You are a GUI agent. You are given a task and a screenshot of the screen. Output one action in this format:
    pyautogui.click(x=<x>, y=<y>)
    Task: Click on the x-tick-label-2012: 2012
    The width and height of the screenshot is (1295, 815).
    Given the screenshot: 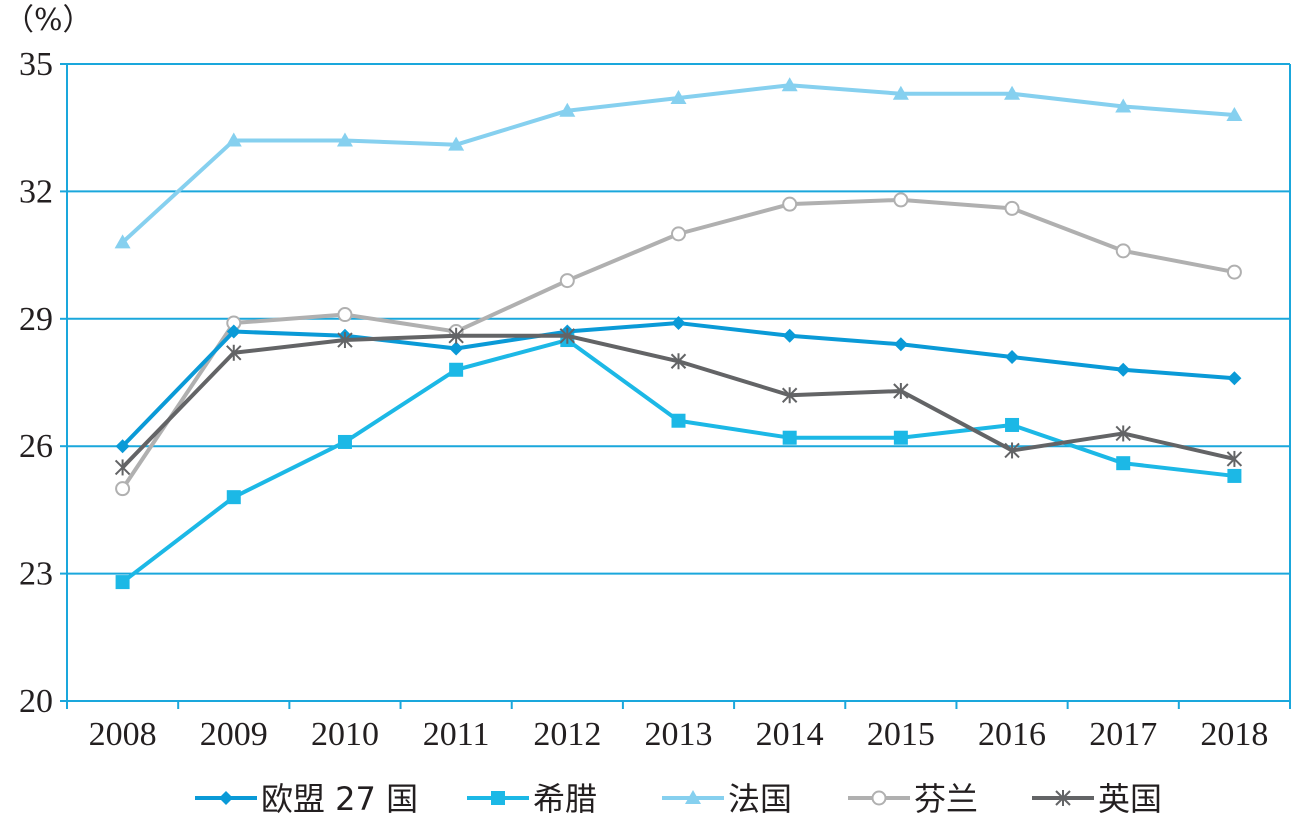 What is the action you would take?
    pyautogui.click(x=567, y=734)
    